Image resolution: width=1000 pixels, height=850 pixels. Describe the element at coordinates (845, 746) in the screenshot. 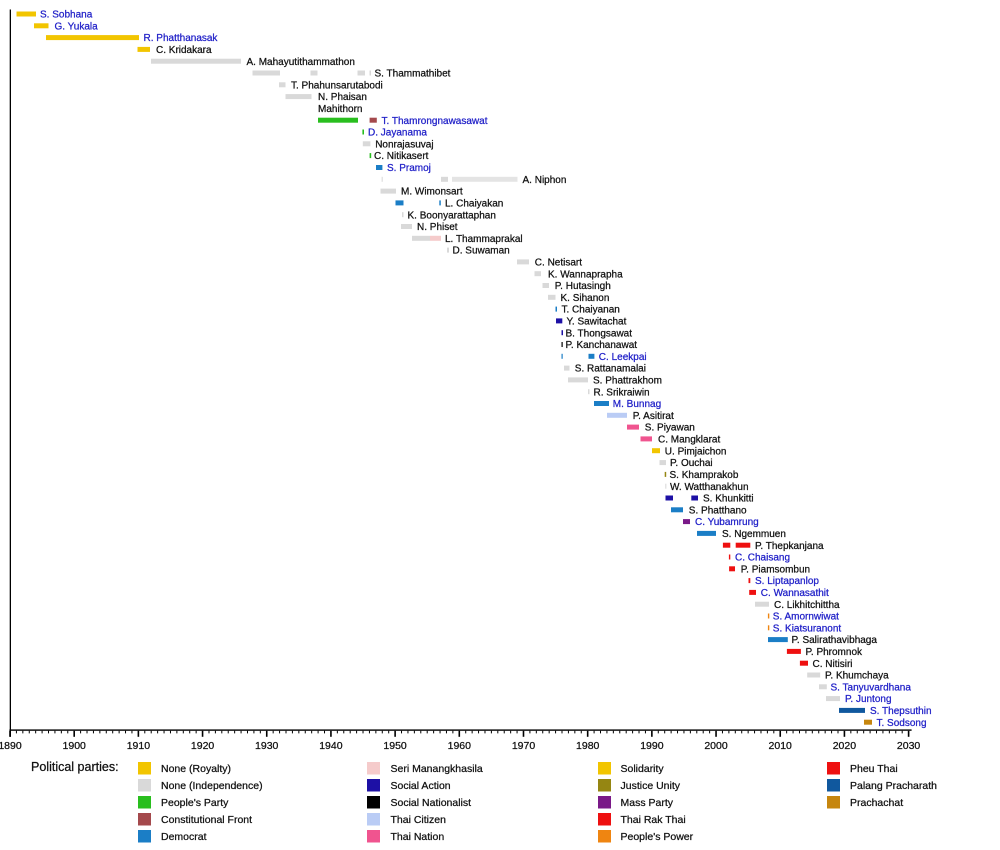

I see `svg-text: 2020` at that location.